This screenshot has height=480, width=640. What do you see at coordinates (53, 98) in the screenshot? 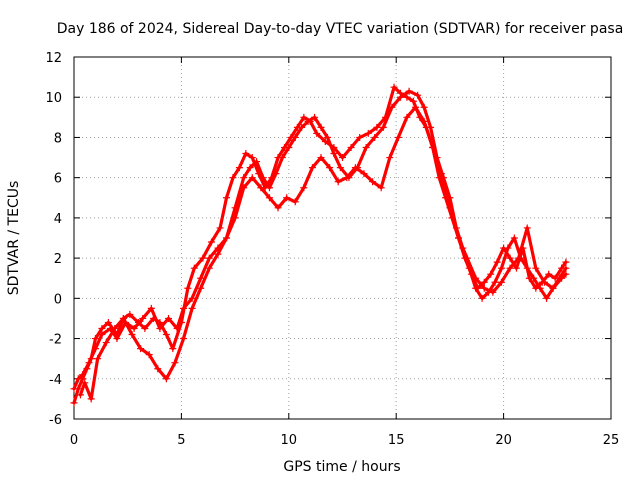
I see `y-tick-label: 10` at bounding box center [53, 98].